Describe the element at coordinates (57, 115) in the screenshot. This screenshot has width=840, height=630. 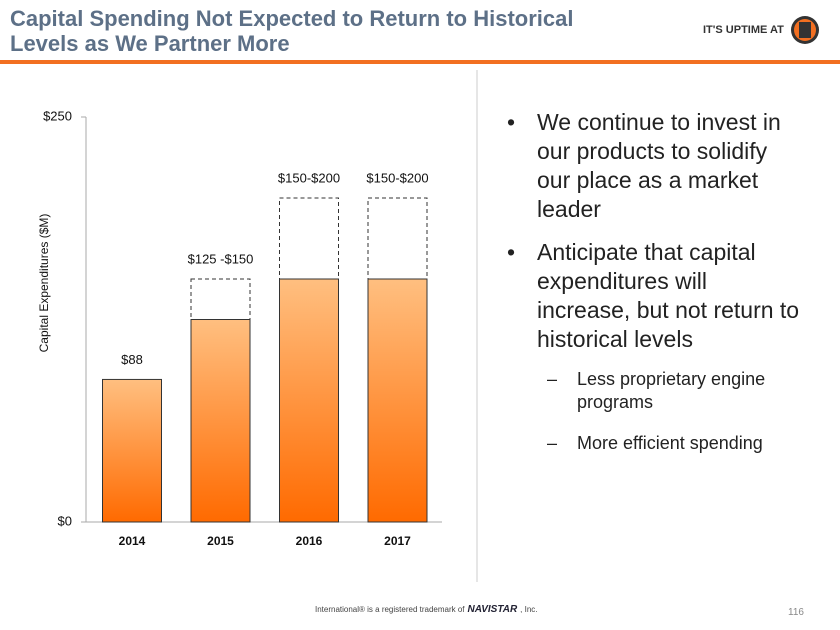
I see `y-tick-label: $250` at that location.